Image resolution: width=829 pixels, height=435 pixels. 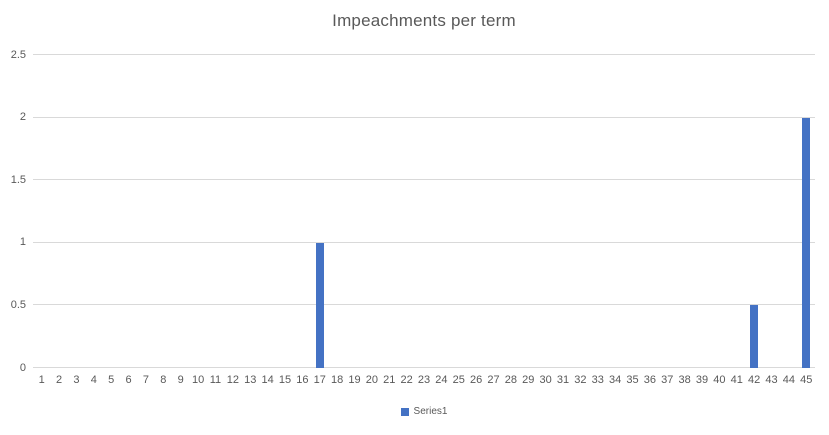 I want to click on x-axis-tick-label: 8, so click(x=163, y=380).